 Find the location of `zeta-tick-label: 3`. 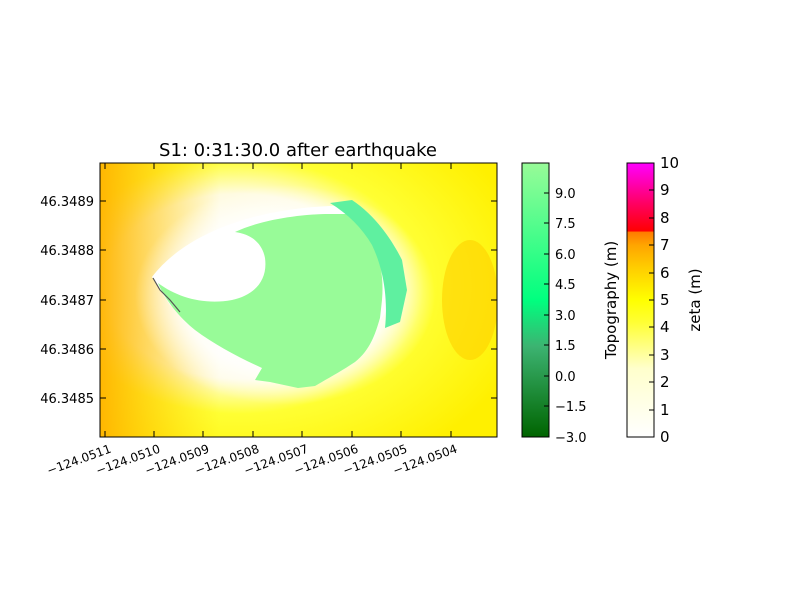

zeta-tick-label: 3 is located at coordinates (665, 355).